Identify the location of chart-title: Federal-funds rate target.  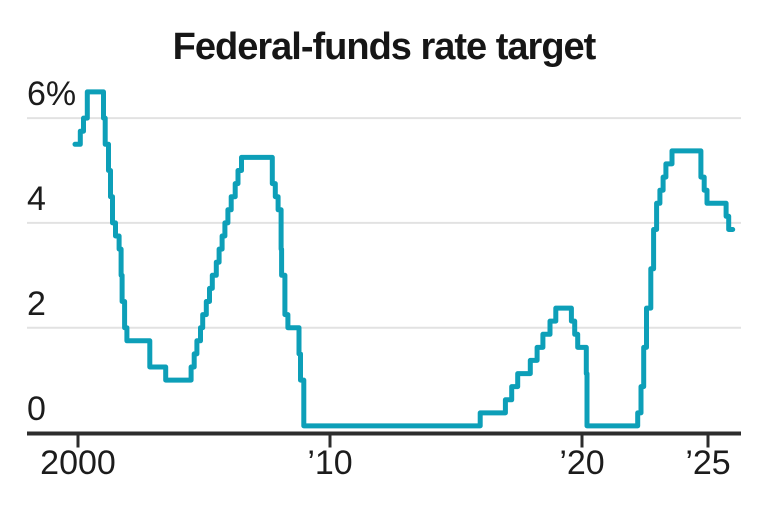
(384, 47).